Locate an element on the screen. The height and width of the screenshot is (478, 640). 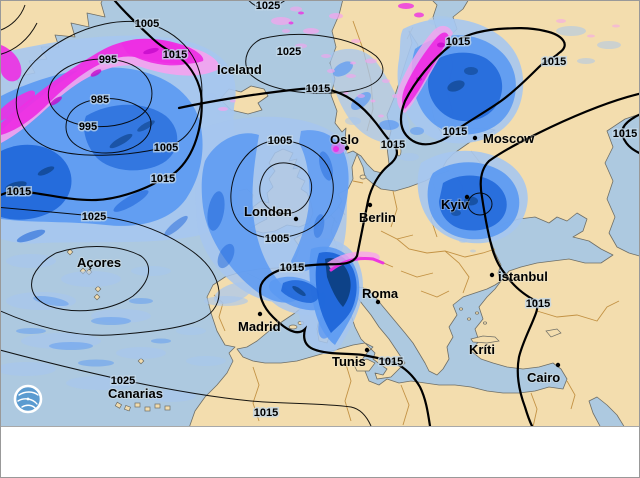
crete-island is located at coordinates (485, 339).